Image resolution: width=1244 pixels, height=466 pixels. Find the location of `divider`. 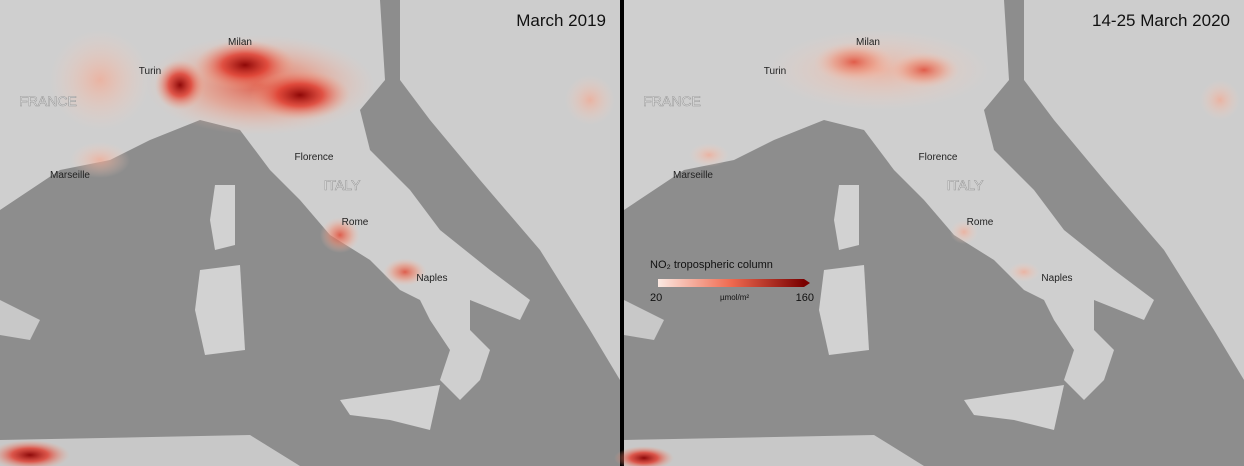

divider is located at coordinates (622, 233).